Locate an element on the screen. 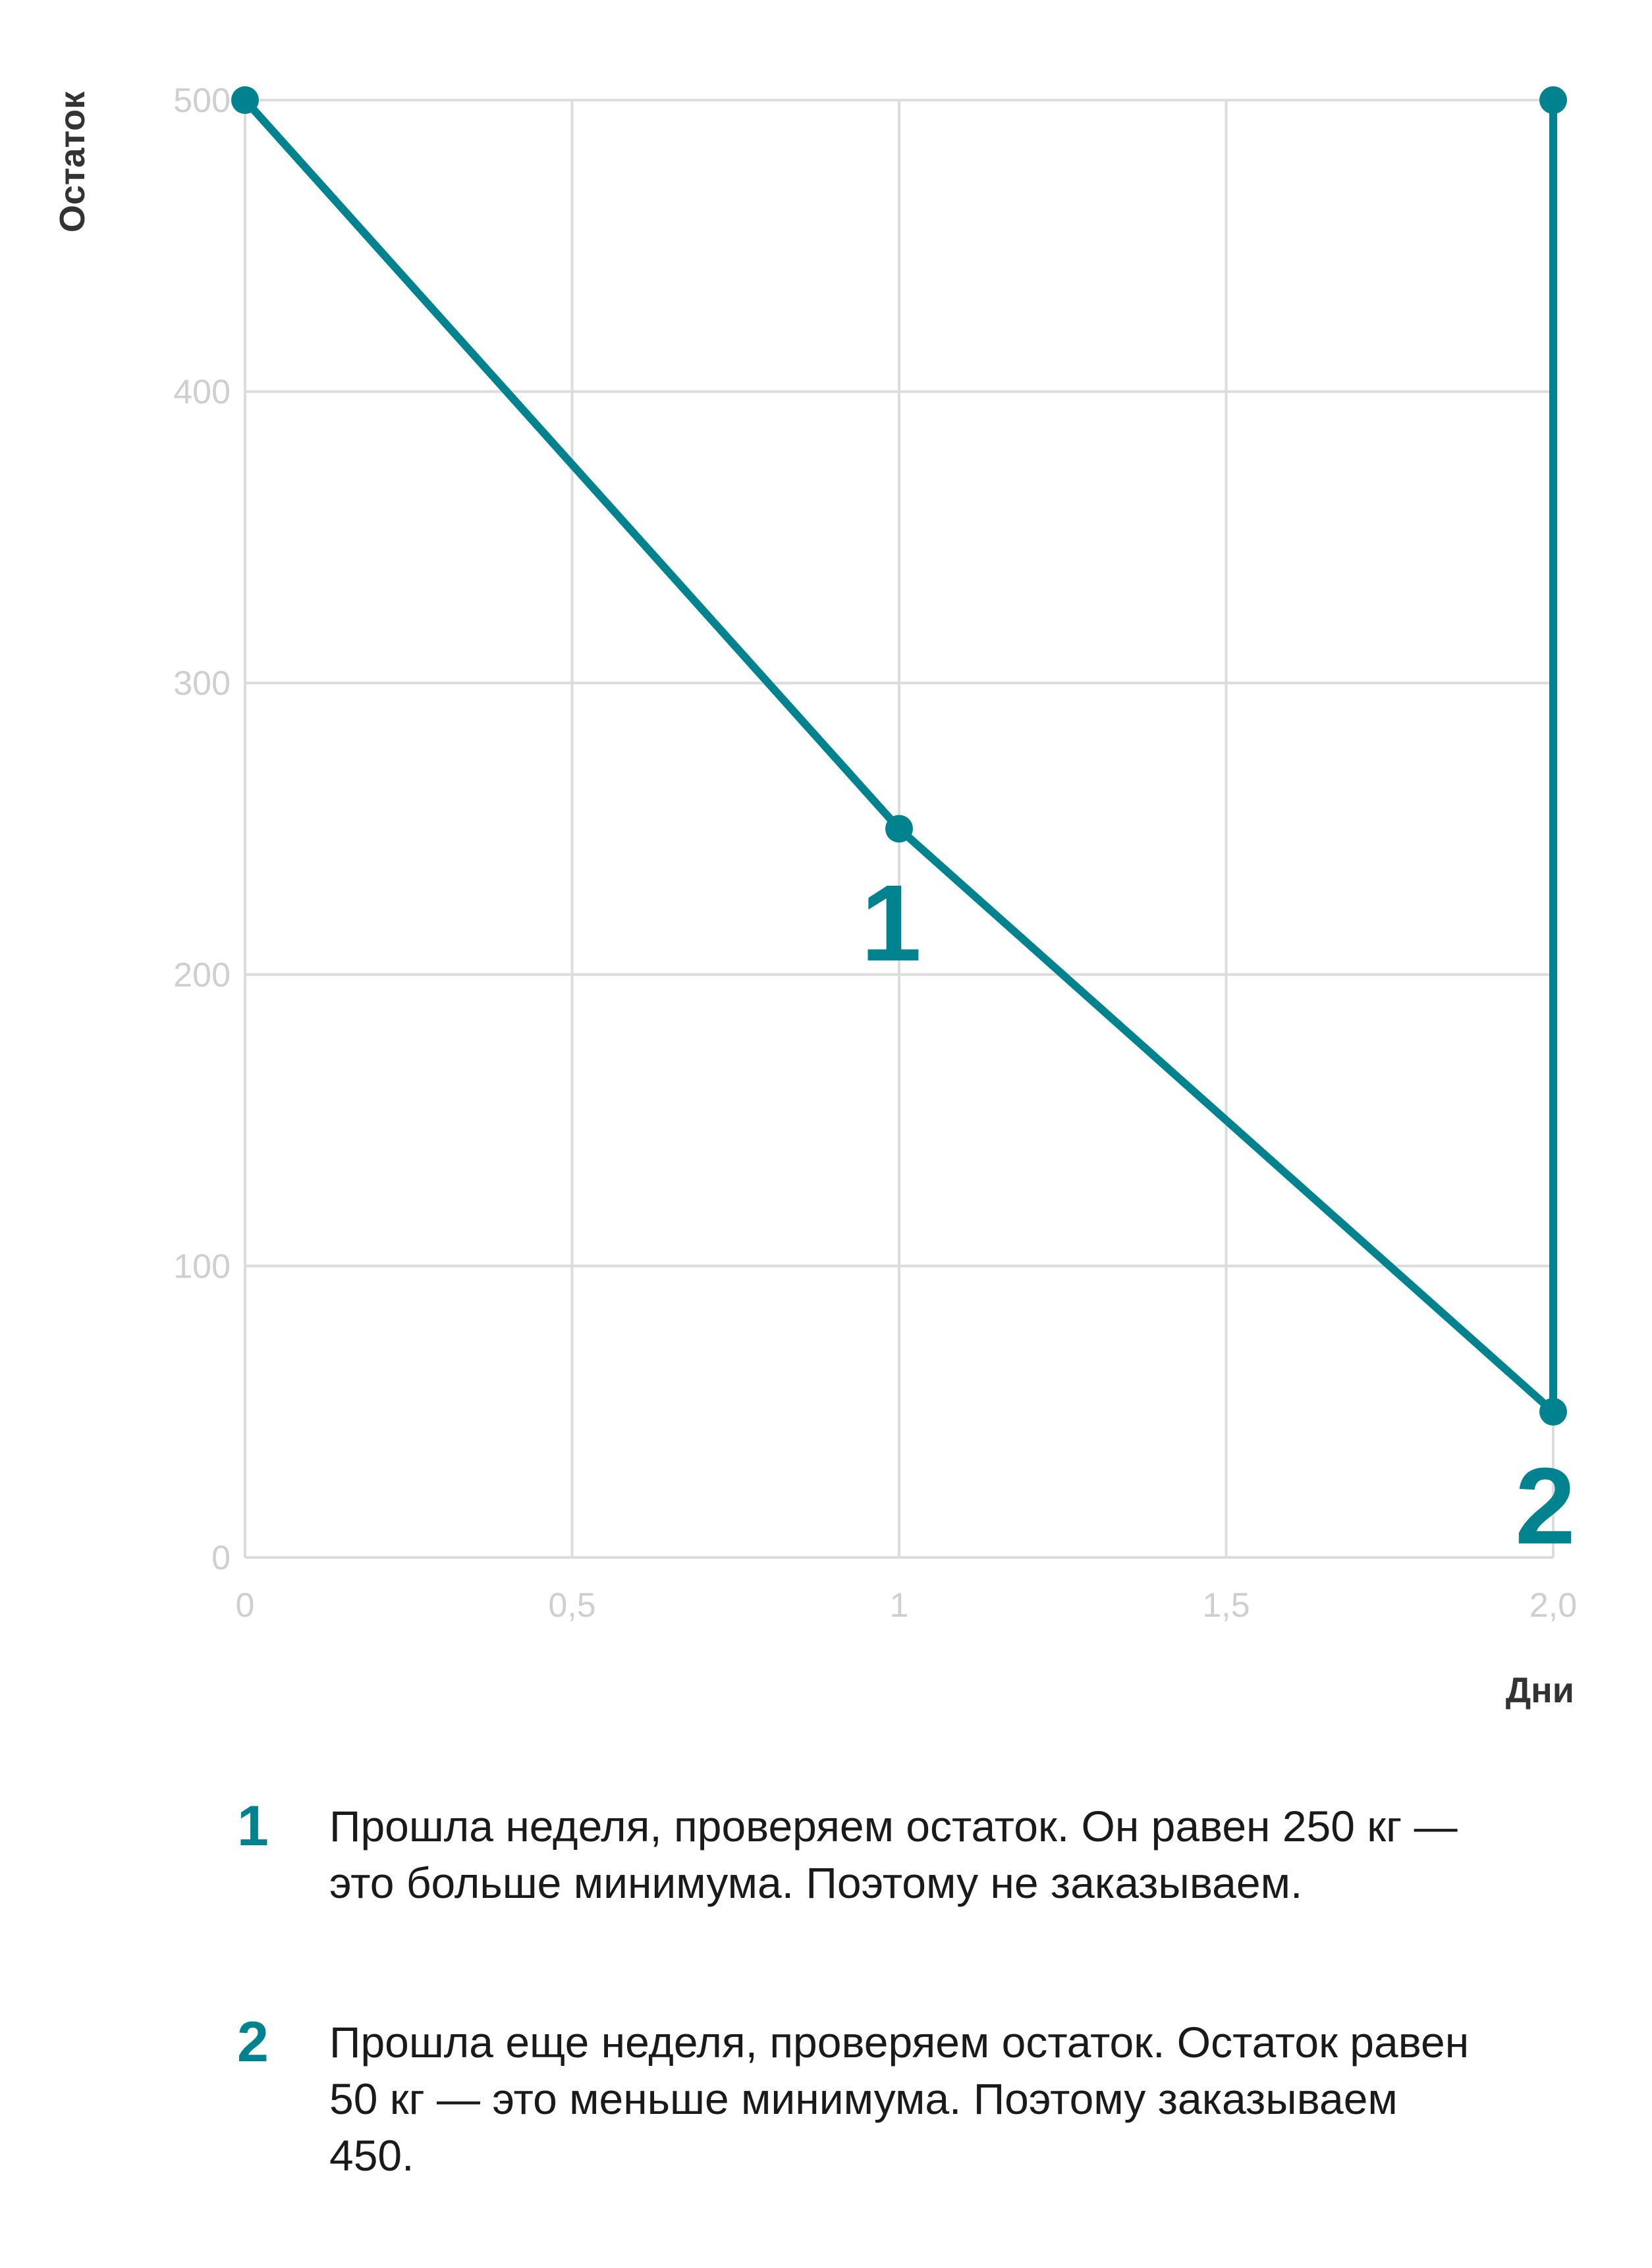  x-tick-label: 0,5 is located at coordinates (571, 1606).